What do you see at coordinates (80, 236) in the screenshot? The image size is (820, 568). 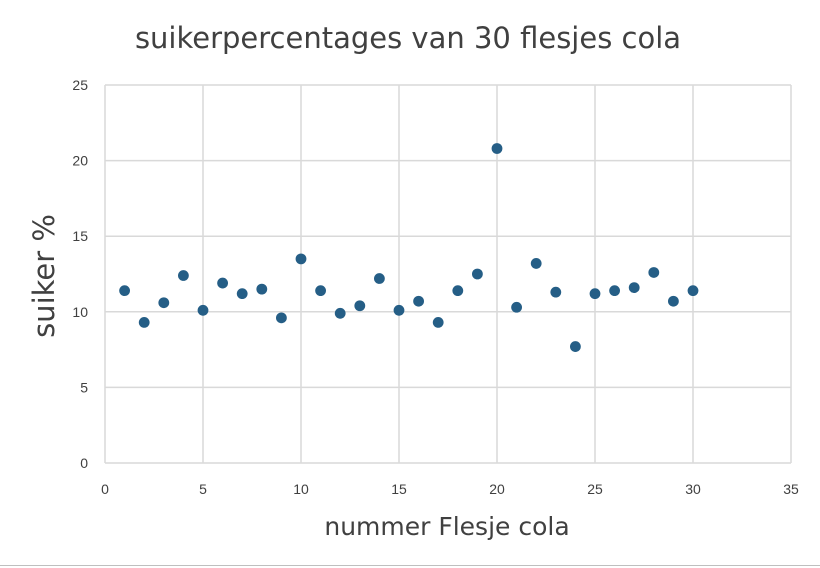 I see `y-tick-label: 15` at bounding box center [80, 236].